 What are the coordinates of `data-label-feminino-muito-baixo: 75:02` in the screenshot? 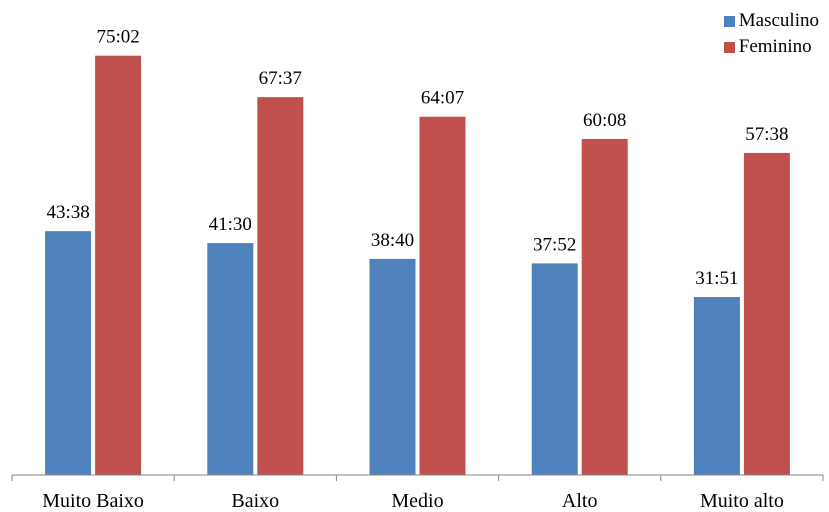 It's located at (117, 37).